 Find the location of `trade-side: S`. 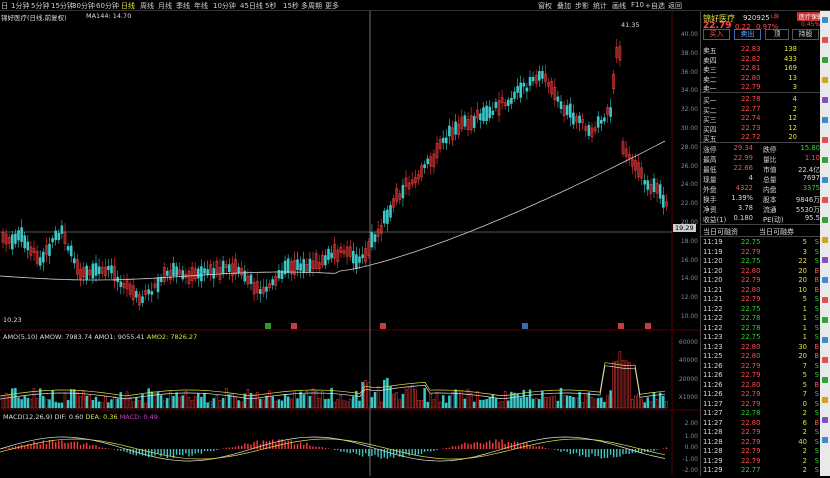

trade-side: S is located at coordinates (816, 451).